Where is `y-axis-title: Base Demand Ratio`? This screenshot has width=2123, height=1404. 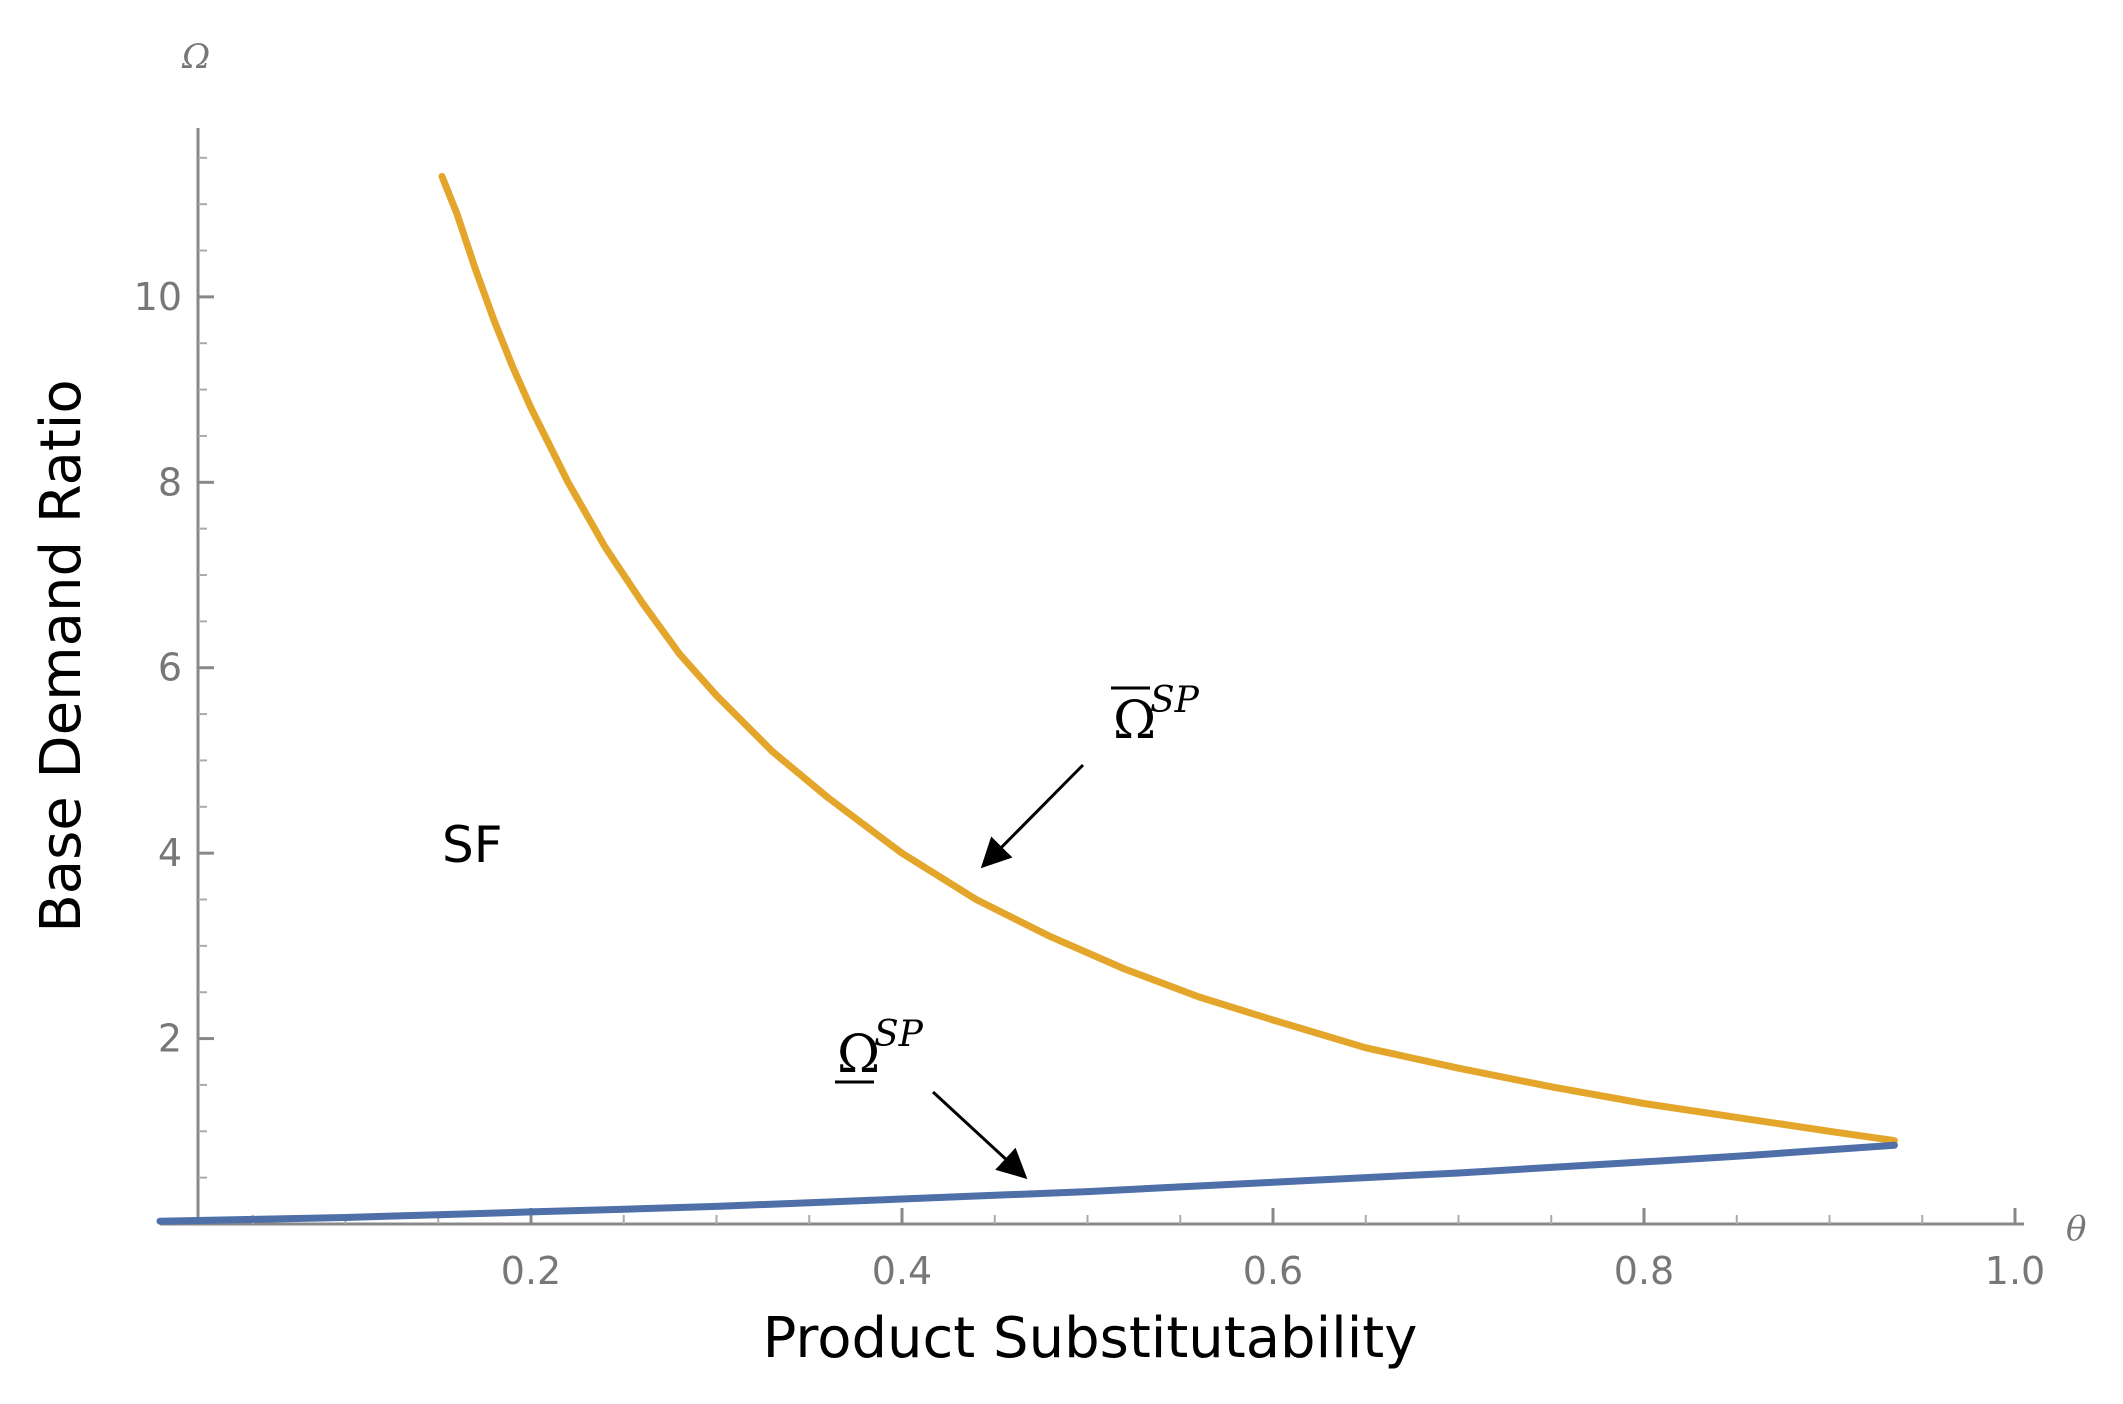
y-axis-title: Base Demand Ratio is located at coordinates (61, 655).